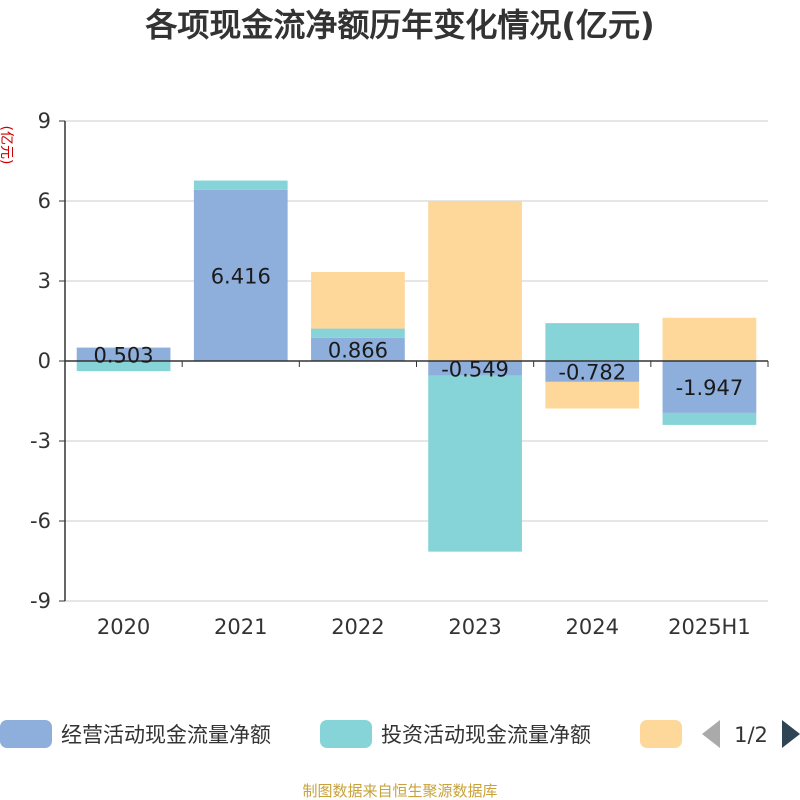 This screenshot has height=800, width=800. Describe the element at coordinates (357, 627) in the screenshot. I see `x-tick-label: 2022` at that location.